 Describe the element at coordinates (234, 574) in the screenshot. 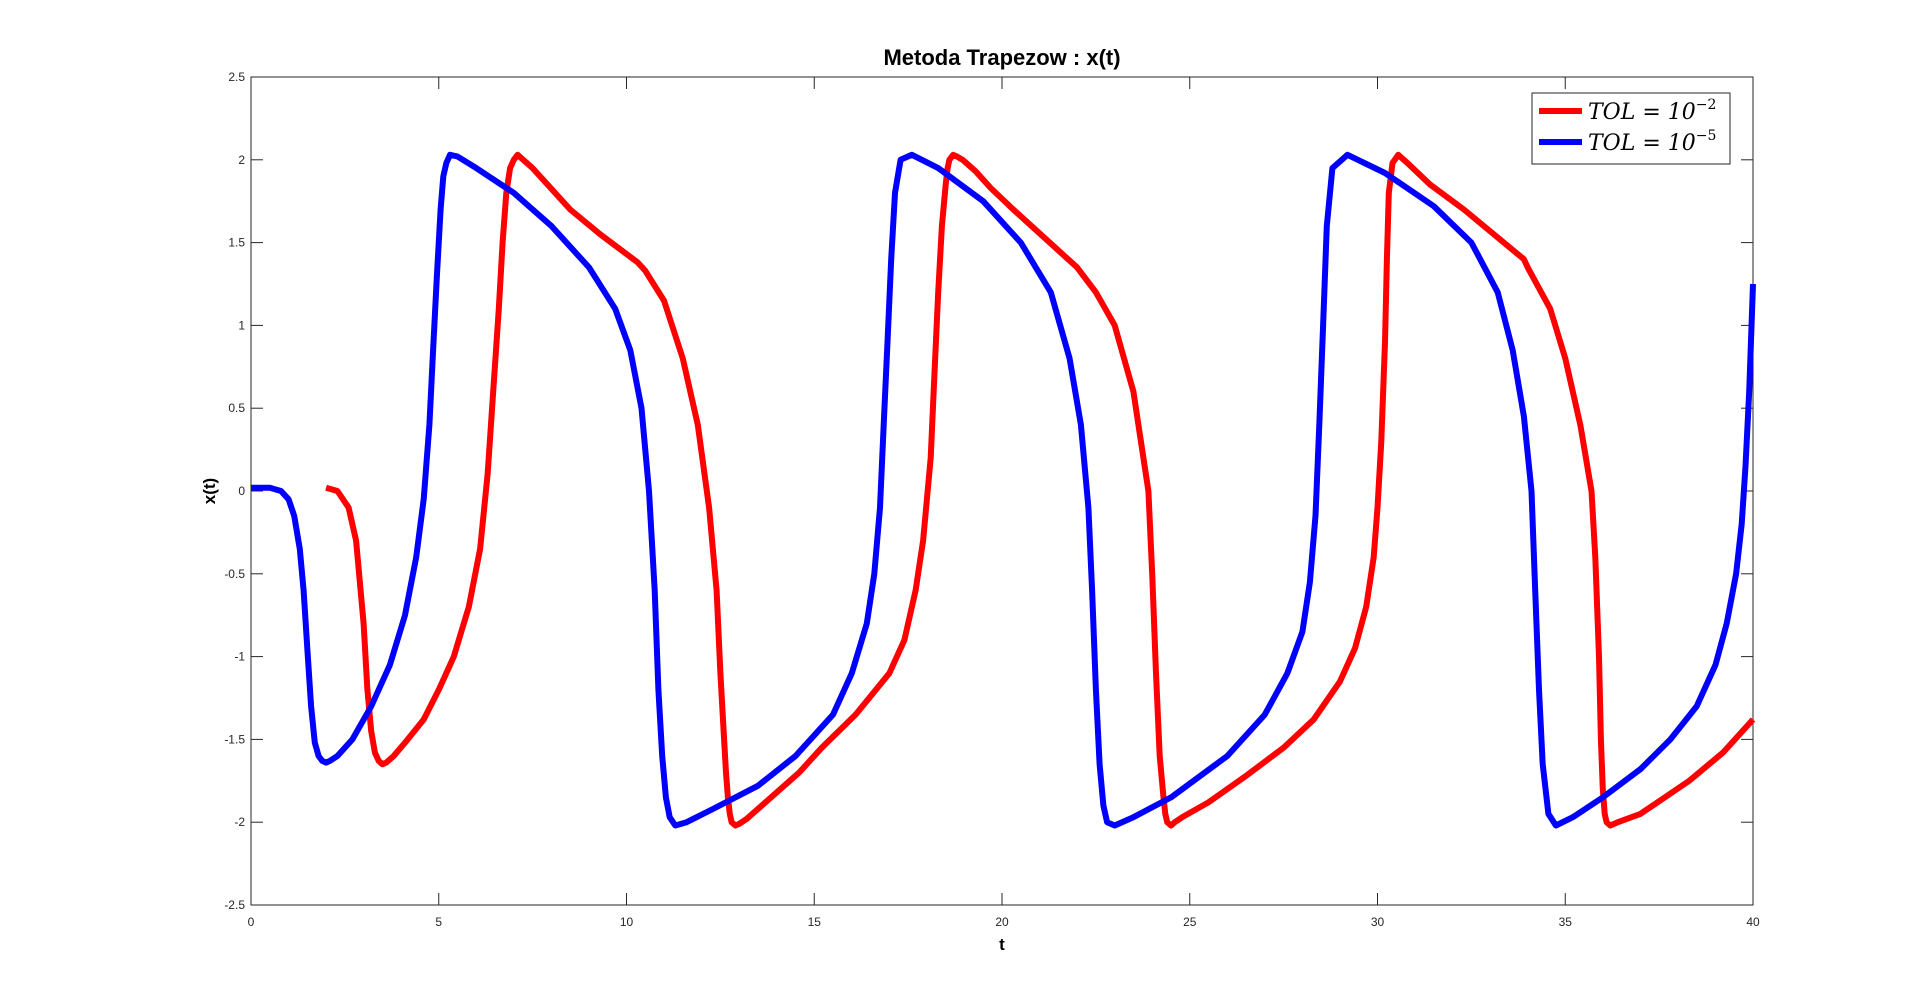

I see `y-tick-label: -0.5` at that location.